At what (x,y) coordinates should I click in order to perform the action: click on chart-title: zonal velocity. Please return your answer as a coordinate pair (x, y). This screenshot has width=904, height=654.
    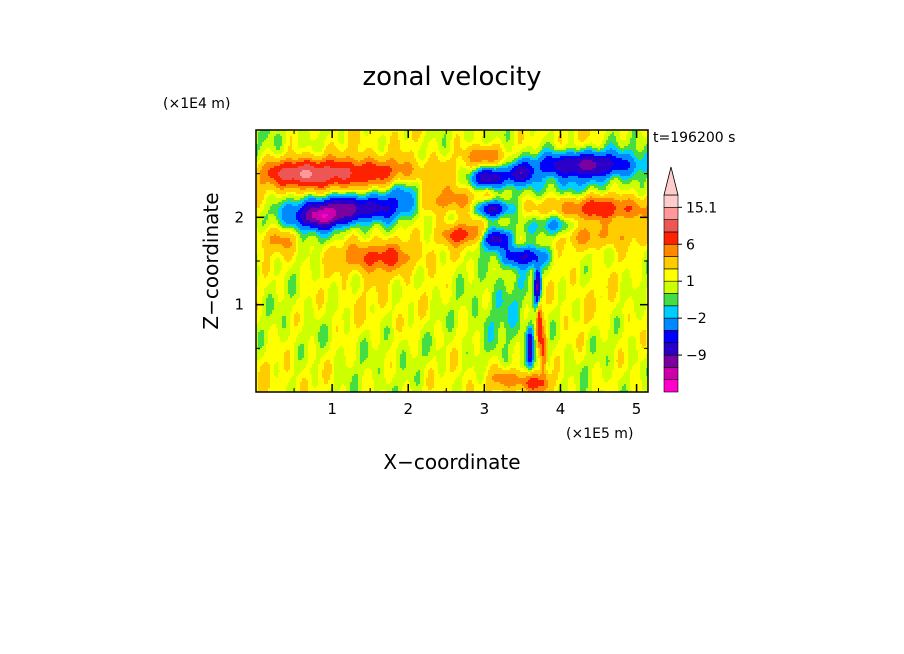
    Looking at the image, I should click on (451, 77).